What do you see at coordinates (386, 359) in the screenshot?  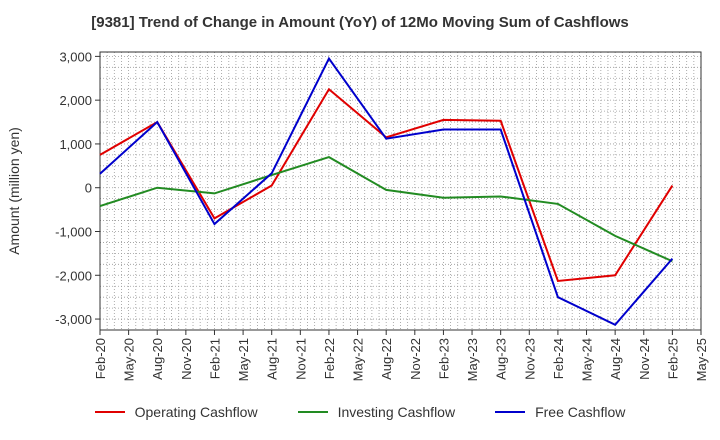 I see `x-tick-label: Aug-22` at bounding box center [386, 359].